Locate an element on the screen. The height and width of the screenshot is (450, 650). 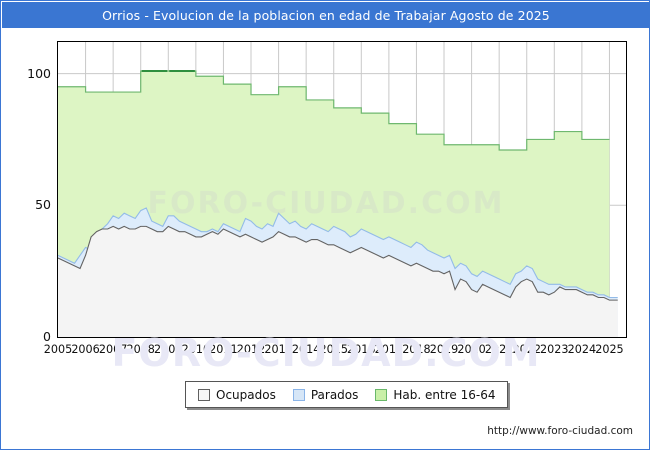
x-axis-tick: 2014 is located at coordinates (306, 349).